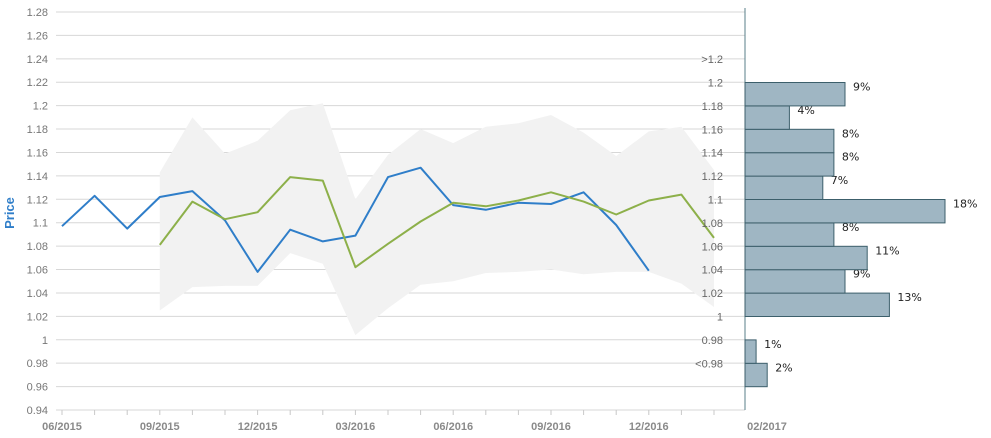 The image size is (991, 438). Describe the element at coordinates (839, 180) in the screenshot. I see `histogram-pct-label: 7%` at that location.